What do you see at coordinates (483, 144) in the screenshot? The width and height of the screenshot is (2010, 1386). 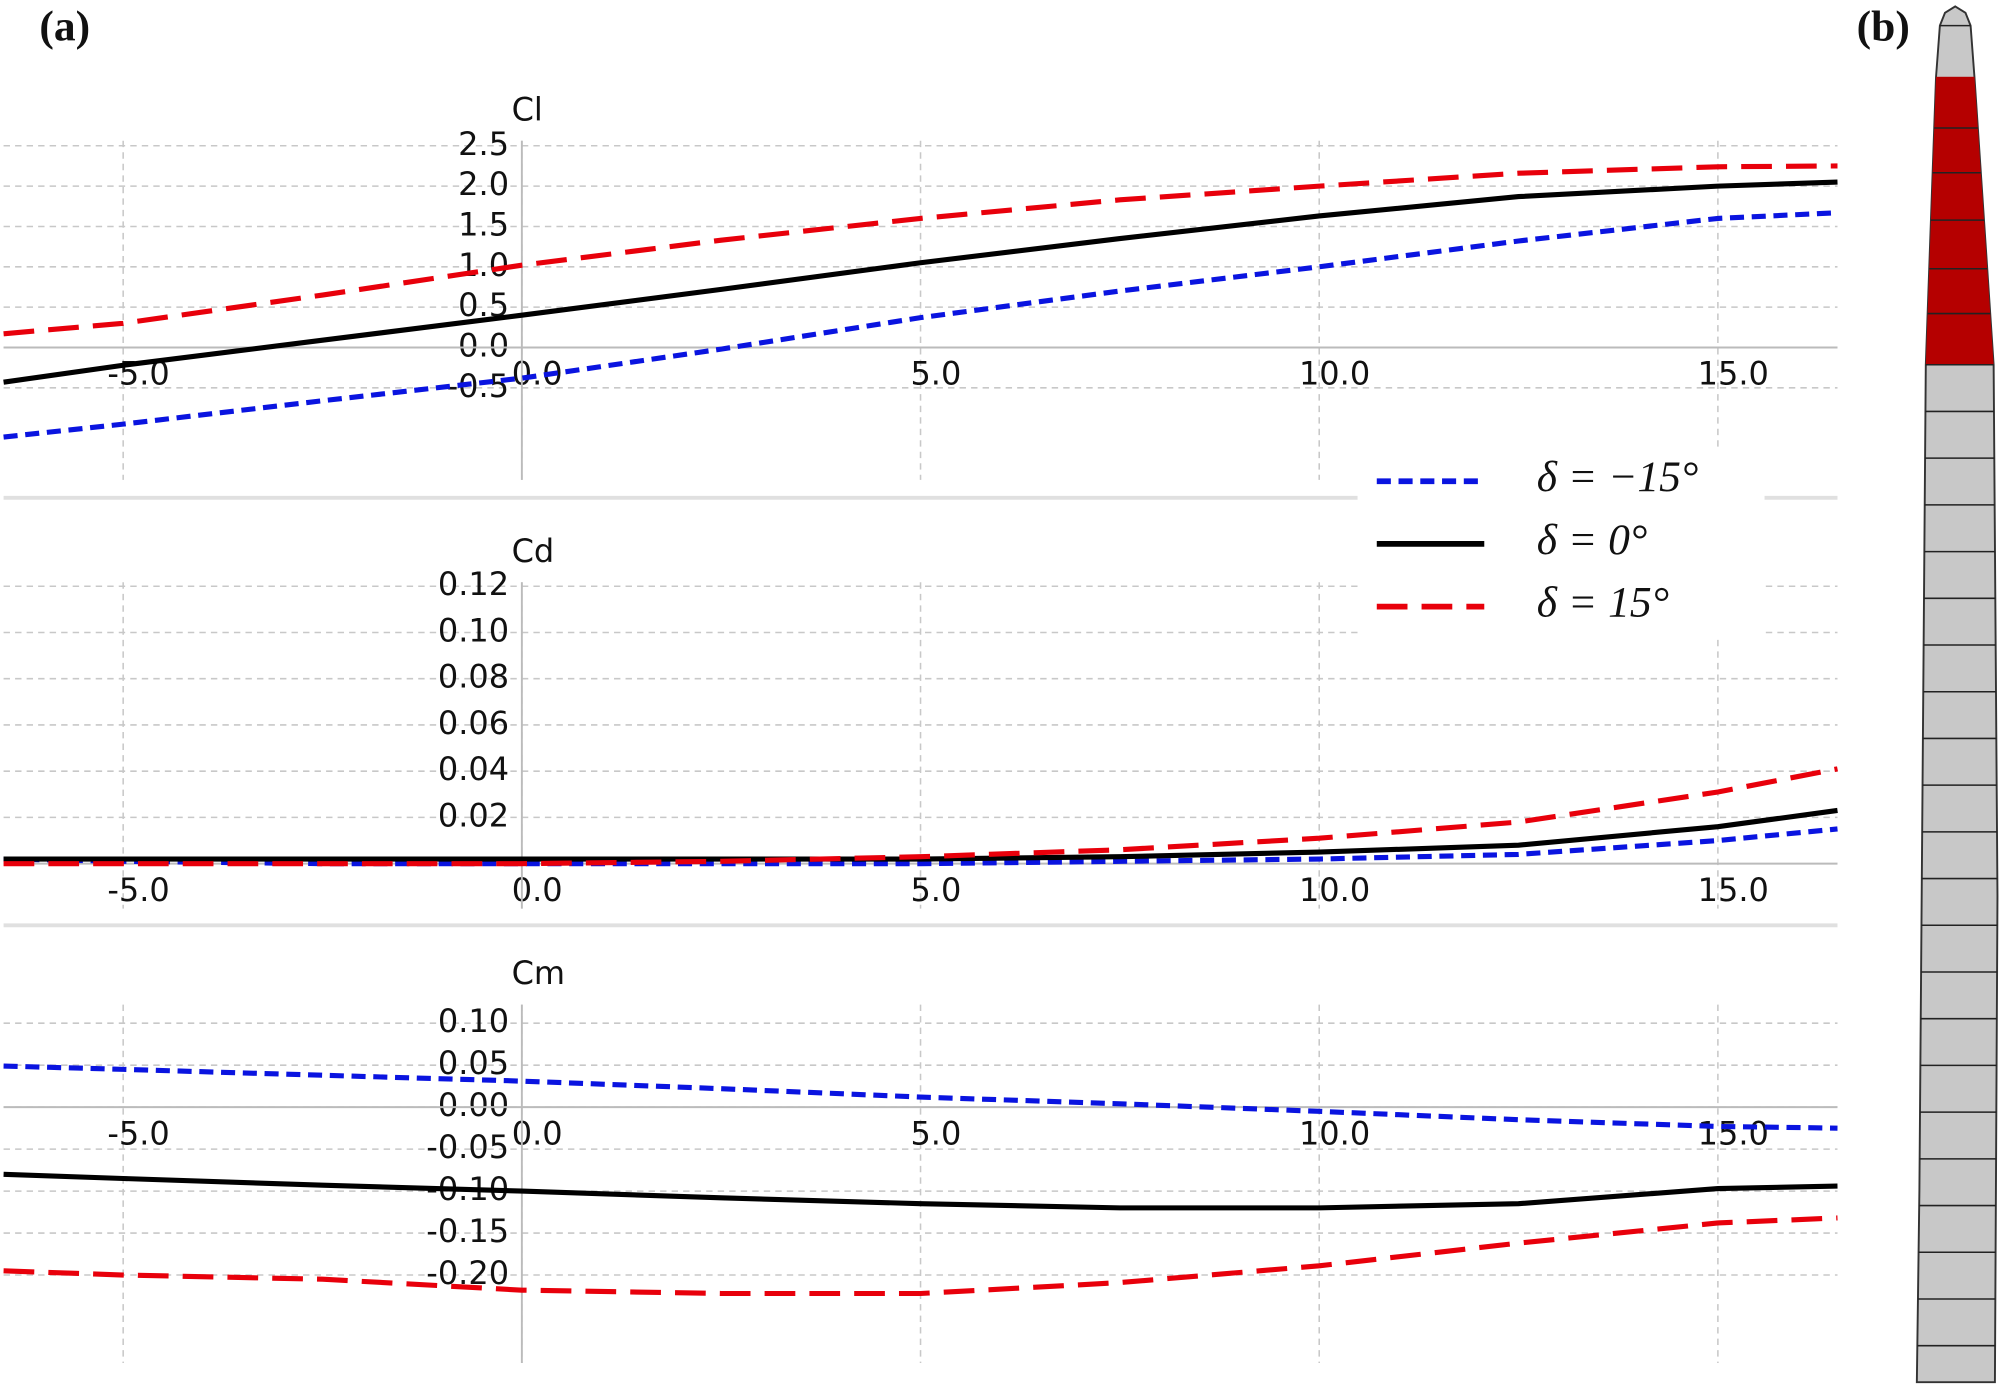 I see `y-tick-label: 2.5` at bounding box center [483, 144].